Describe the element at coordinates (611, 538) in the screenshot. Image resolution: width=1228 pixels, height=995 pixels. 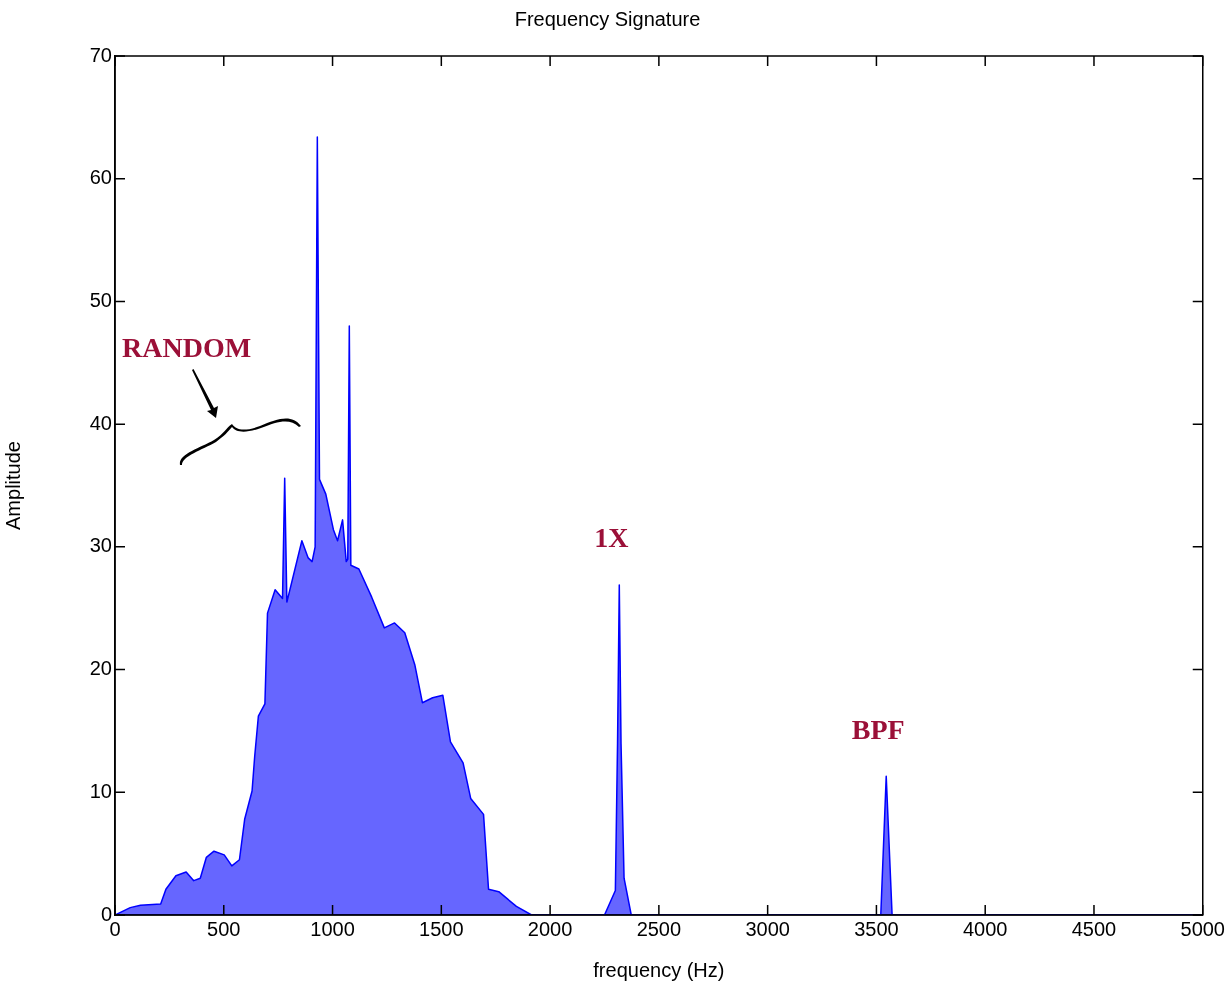
I see `annotation: 1X` at that location.